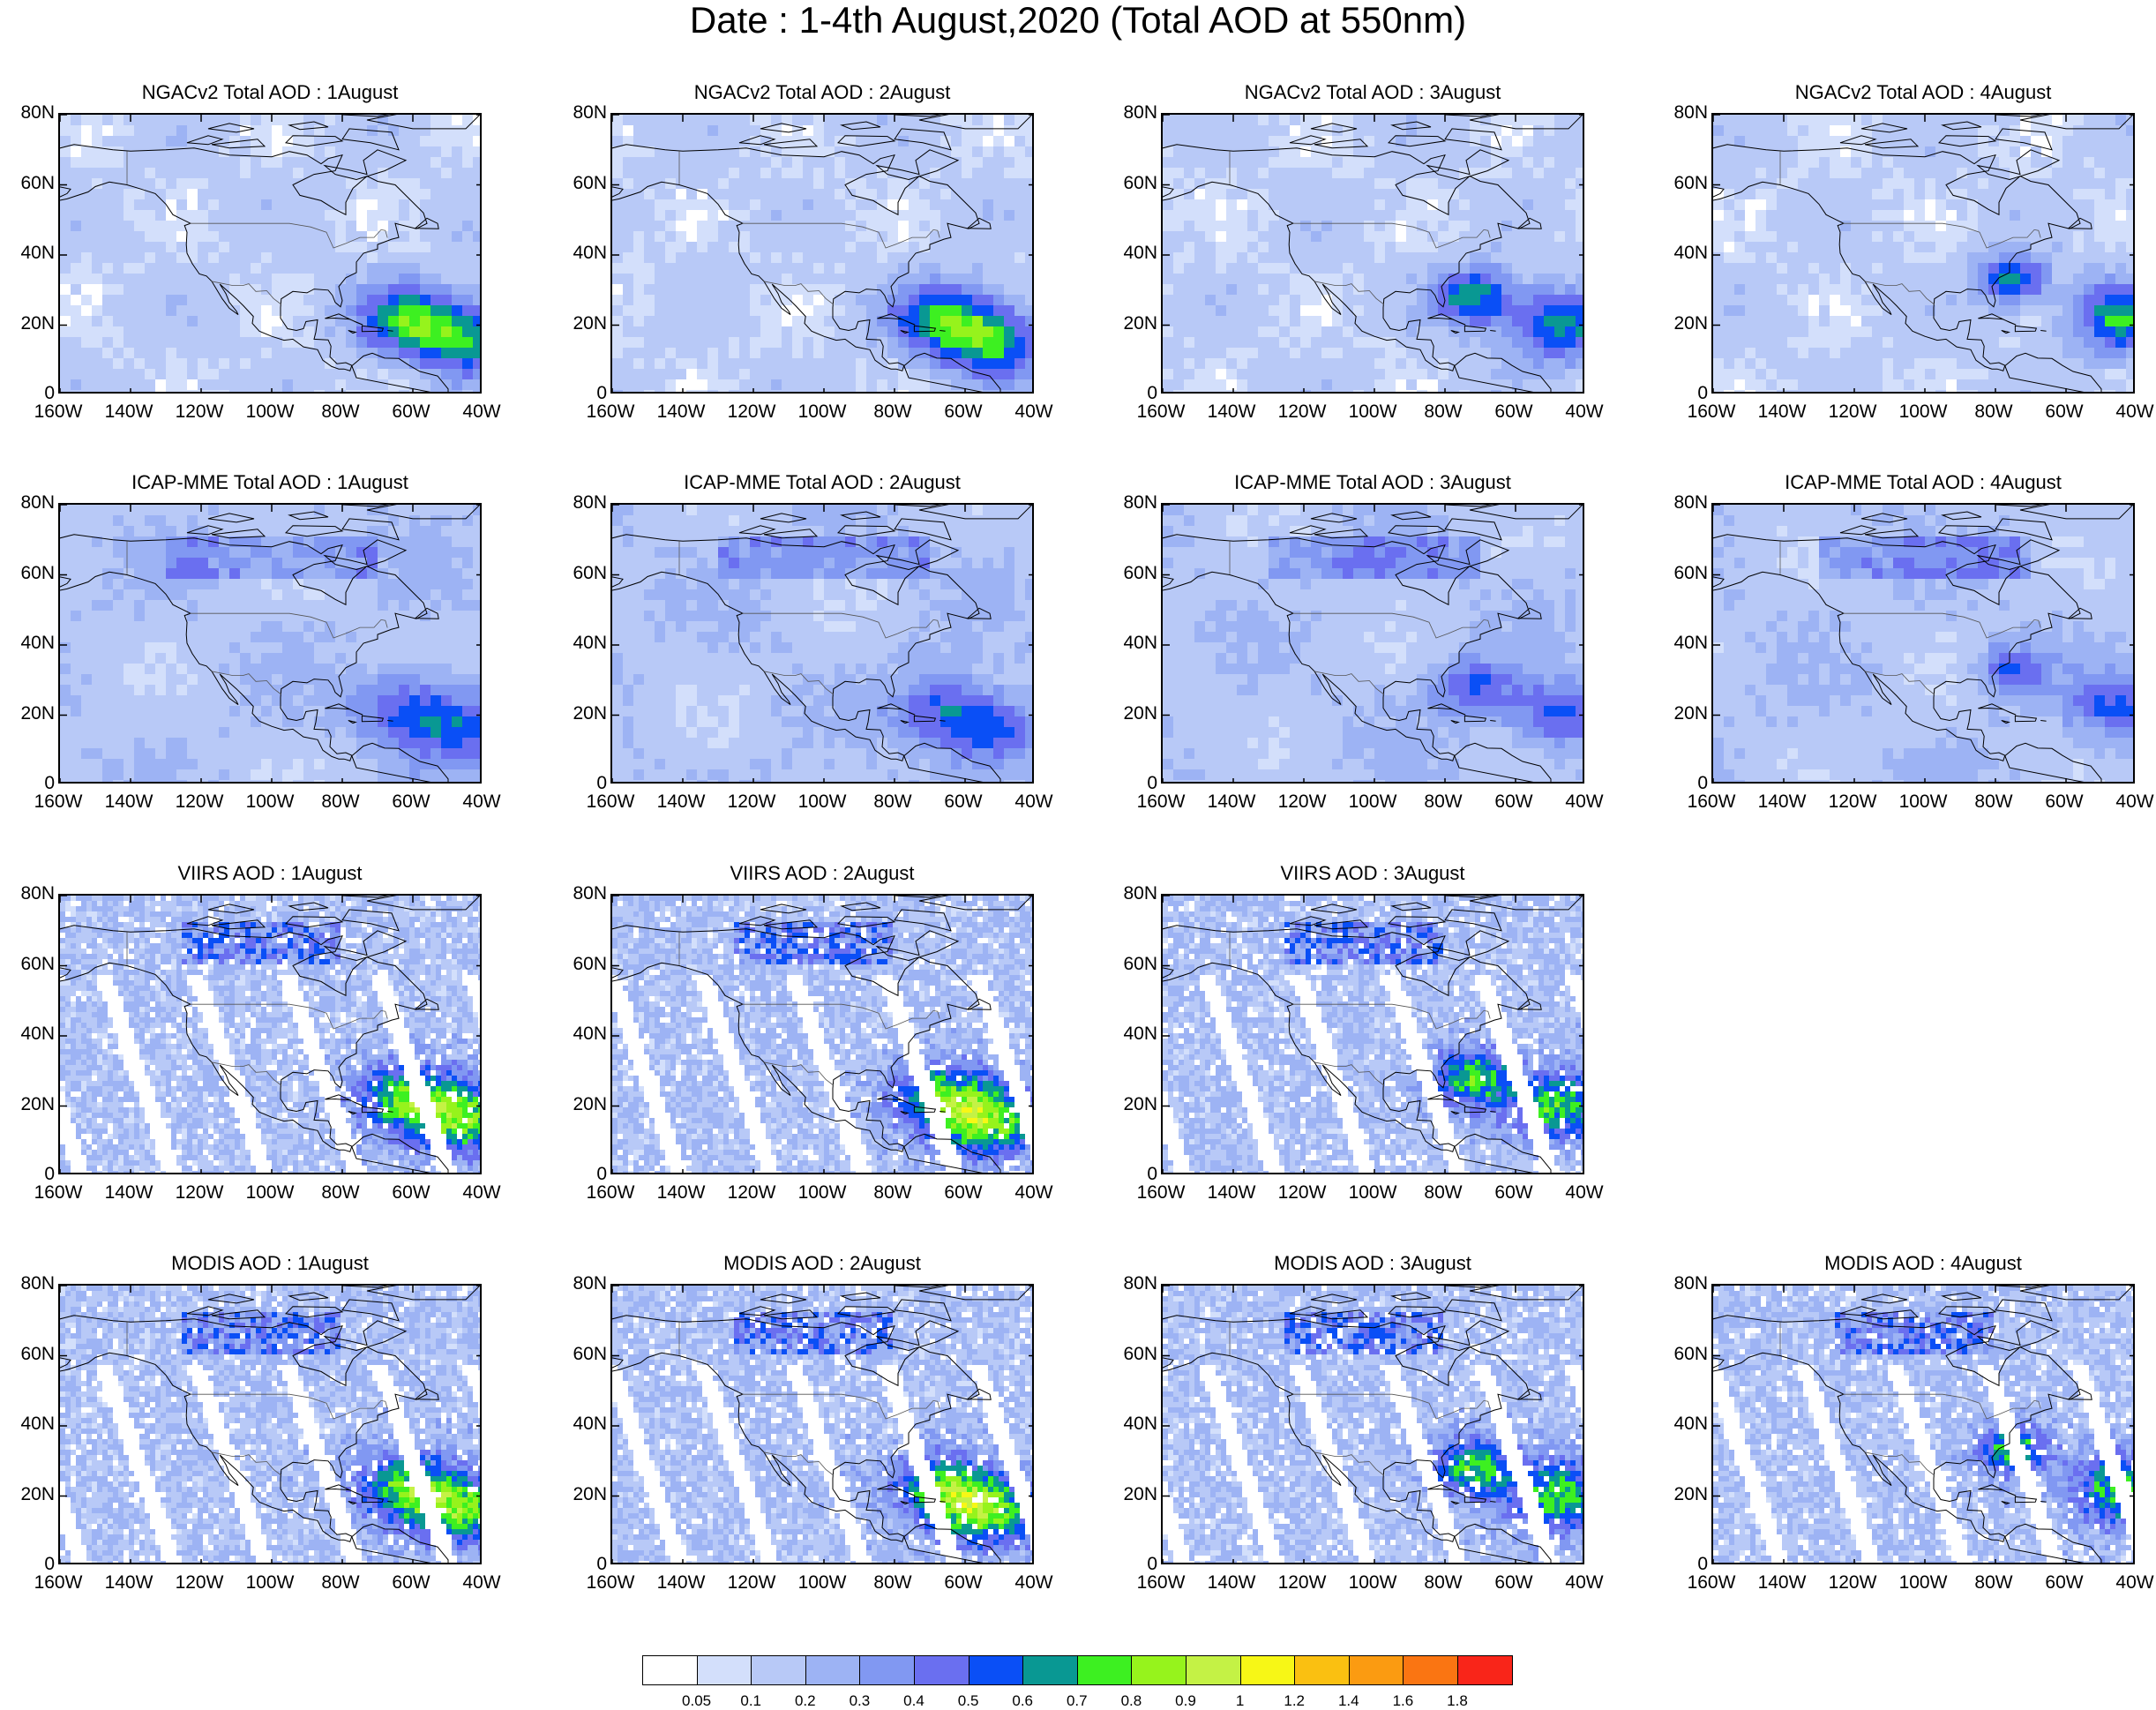  Describe the element at coordinates (822, 1263) in the screenshot. I see `panel-title: MODIS AOD : 2August` at that location.